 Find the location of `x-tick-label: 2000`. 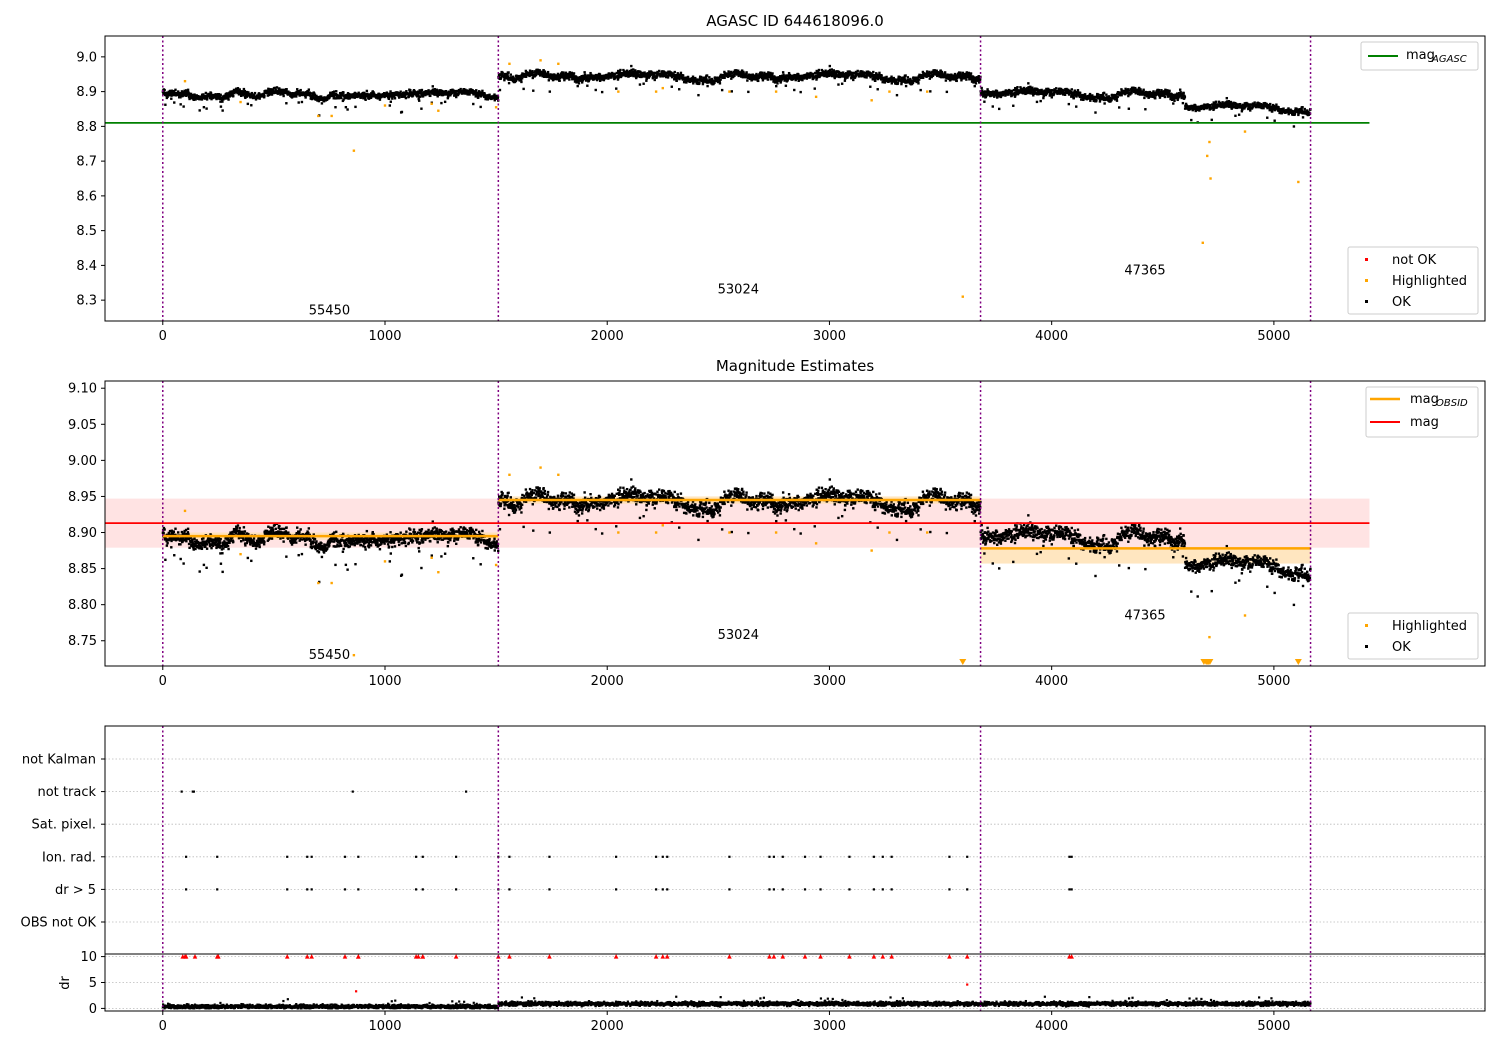

x-tick-label: 2000 is located at coordinates (607, 336).